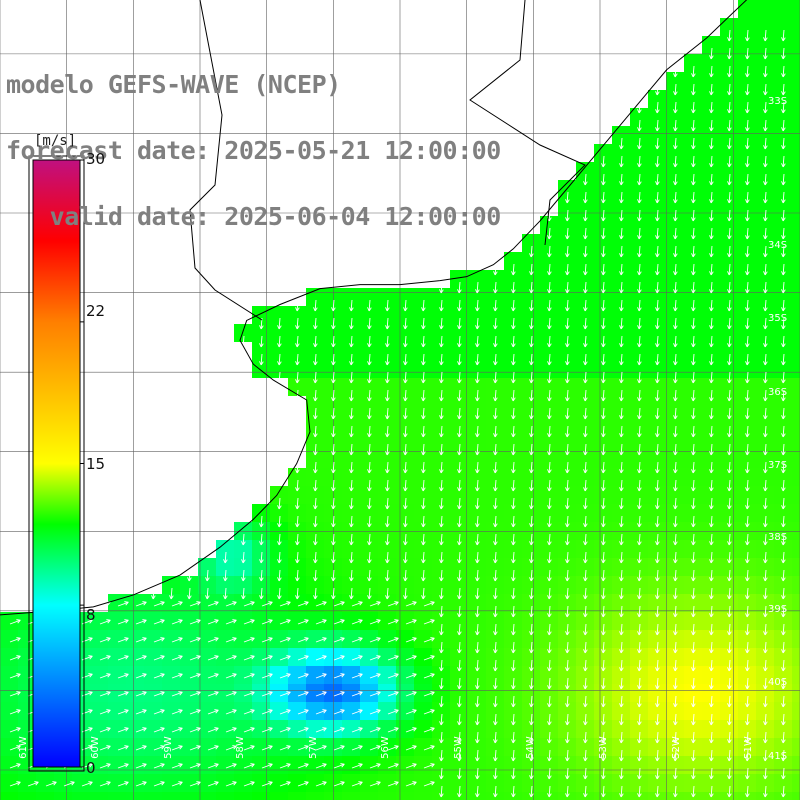 The height and width of the screenshot is (804, 800). I want to click on lat-label: 40S, so click(777, 682).